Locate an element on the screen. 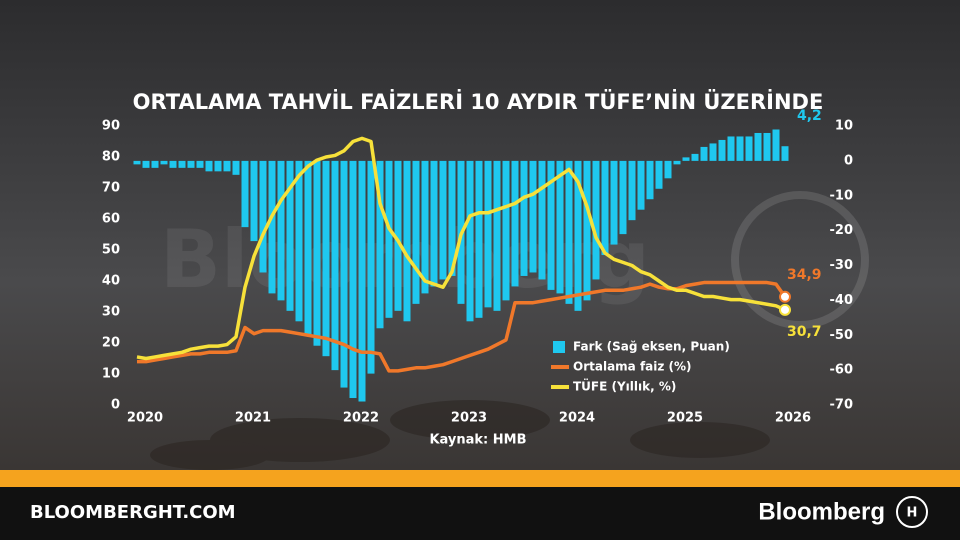  y-tick-label: 20 is located at coordinates (111, 343).